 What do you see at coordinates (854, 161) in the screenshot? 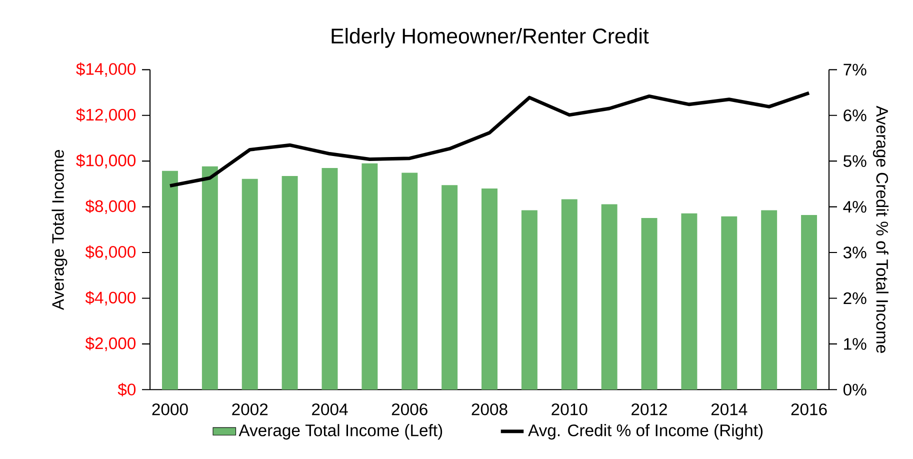
I see `y2-tick-label: 5%` at bounding box center [854, 161].